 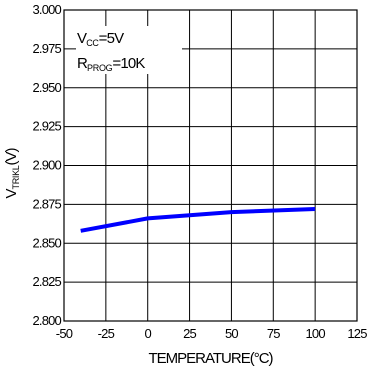 I want to click on x-tick-label: 100, so click(x=315, y=333).